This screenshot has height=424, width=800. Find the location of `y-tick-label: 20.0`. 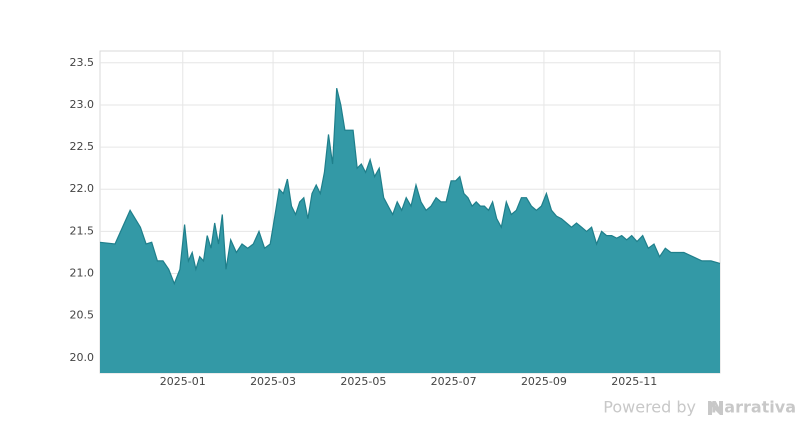

y-tick-label: 20.0 is located at coordinates (82, 357).